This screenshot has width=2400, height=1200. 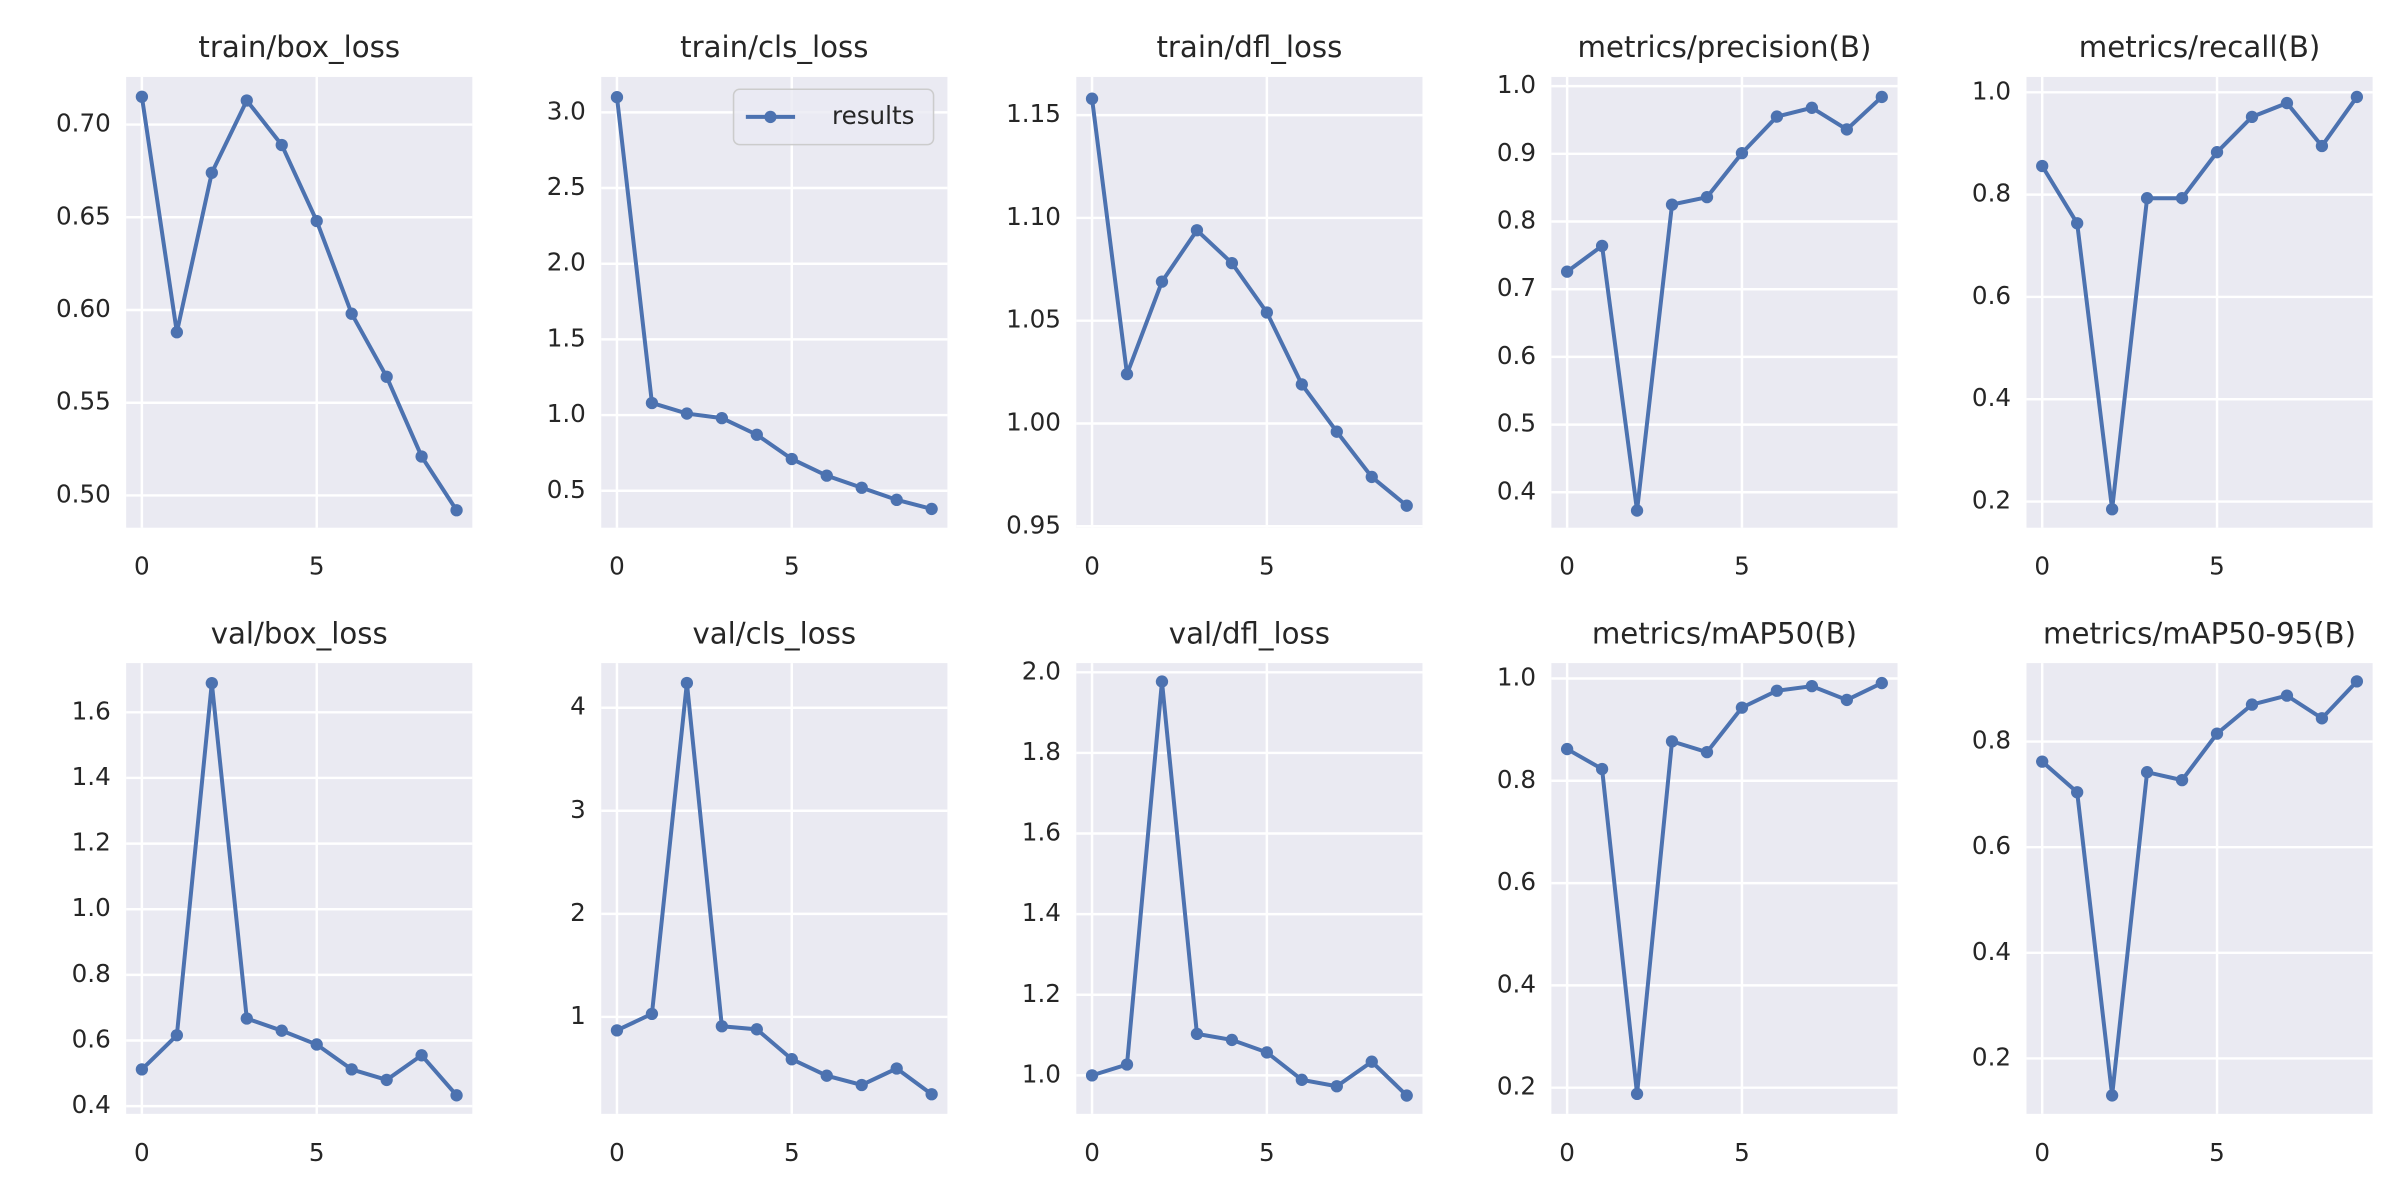 What do you see at coordinates (873, 115) in the screenshot?
I see `legend-label: results` at bounding box center [873, 115].